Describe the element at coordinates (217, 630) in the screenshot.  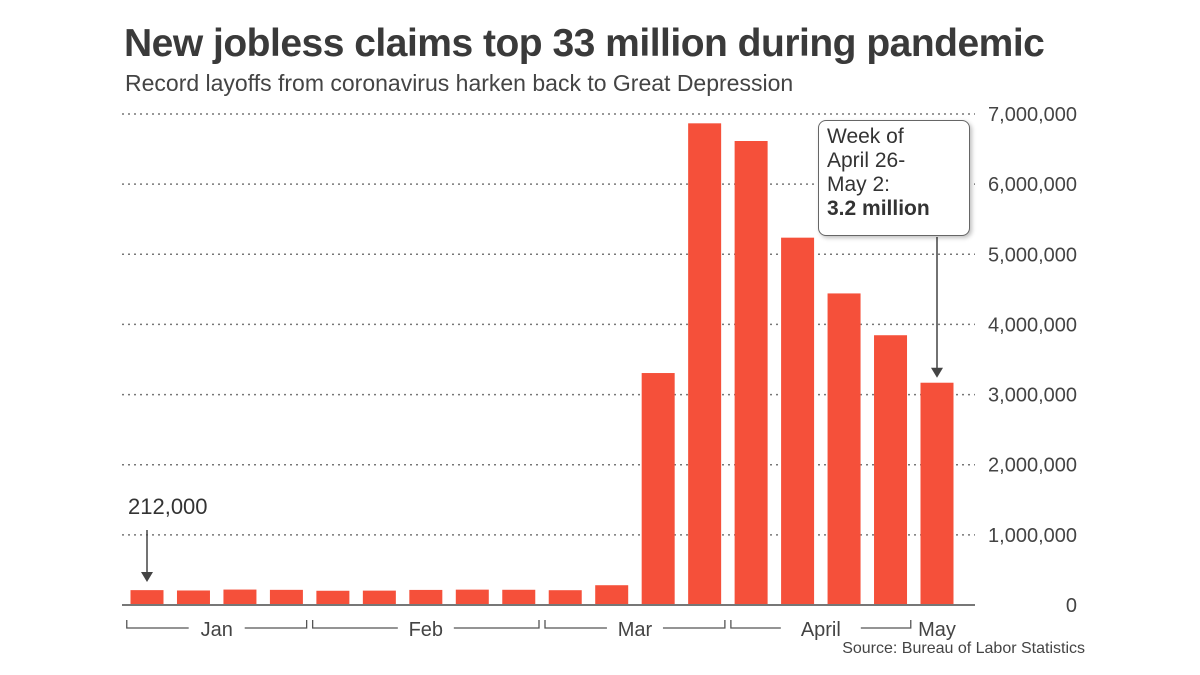
I see `x-month-label: Jan` at that location.